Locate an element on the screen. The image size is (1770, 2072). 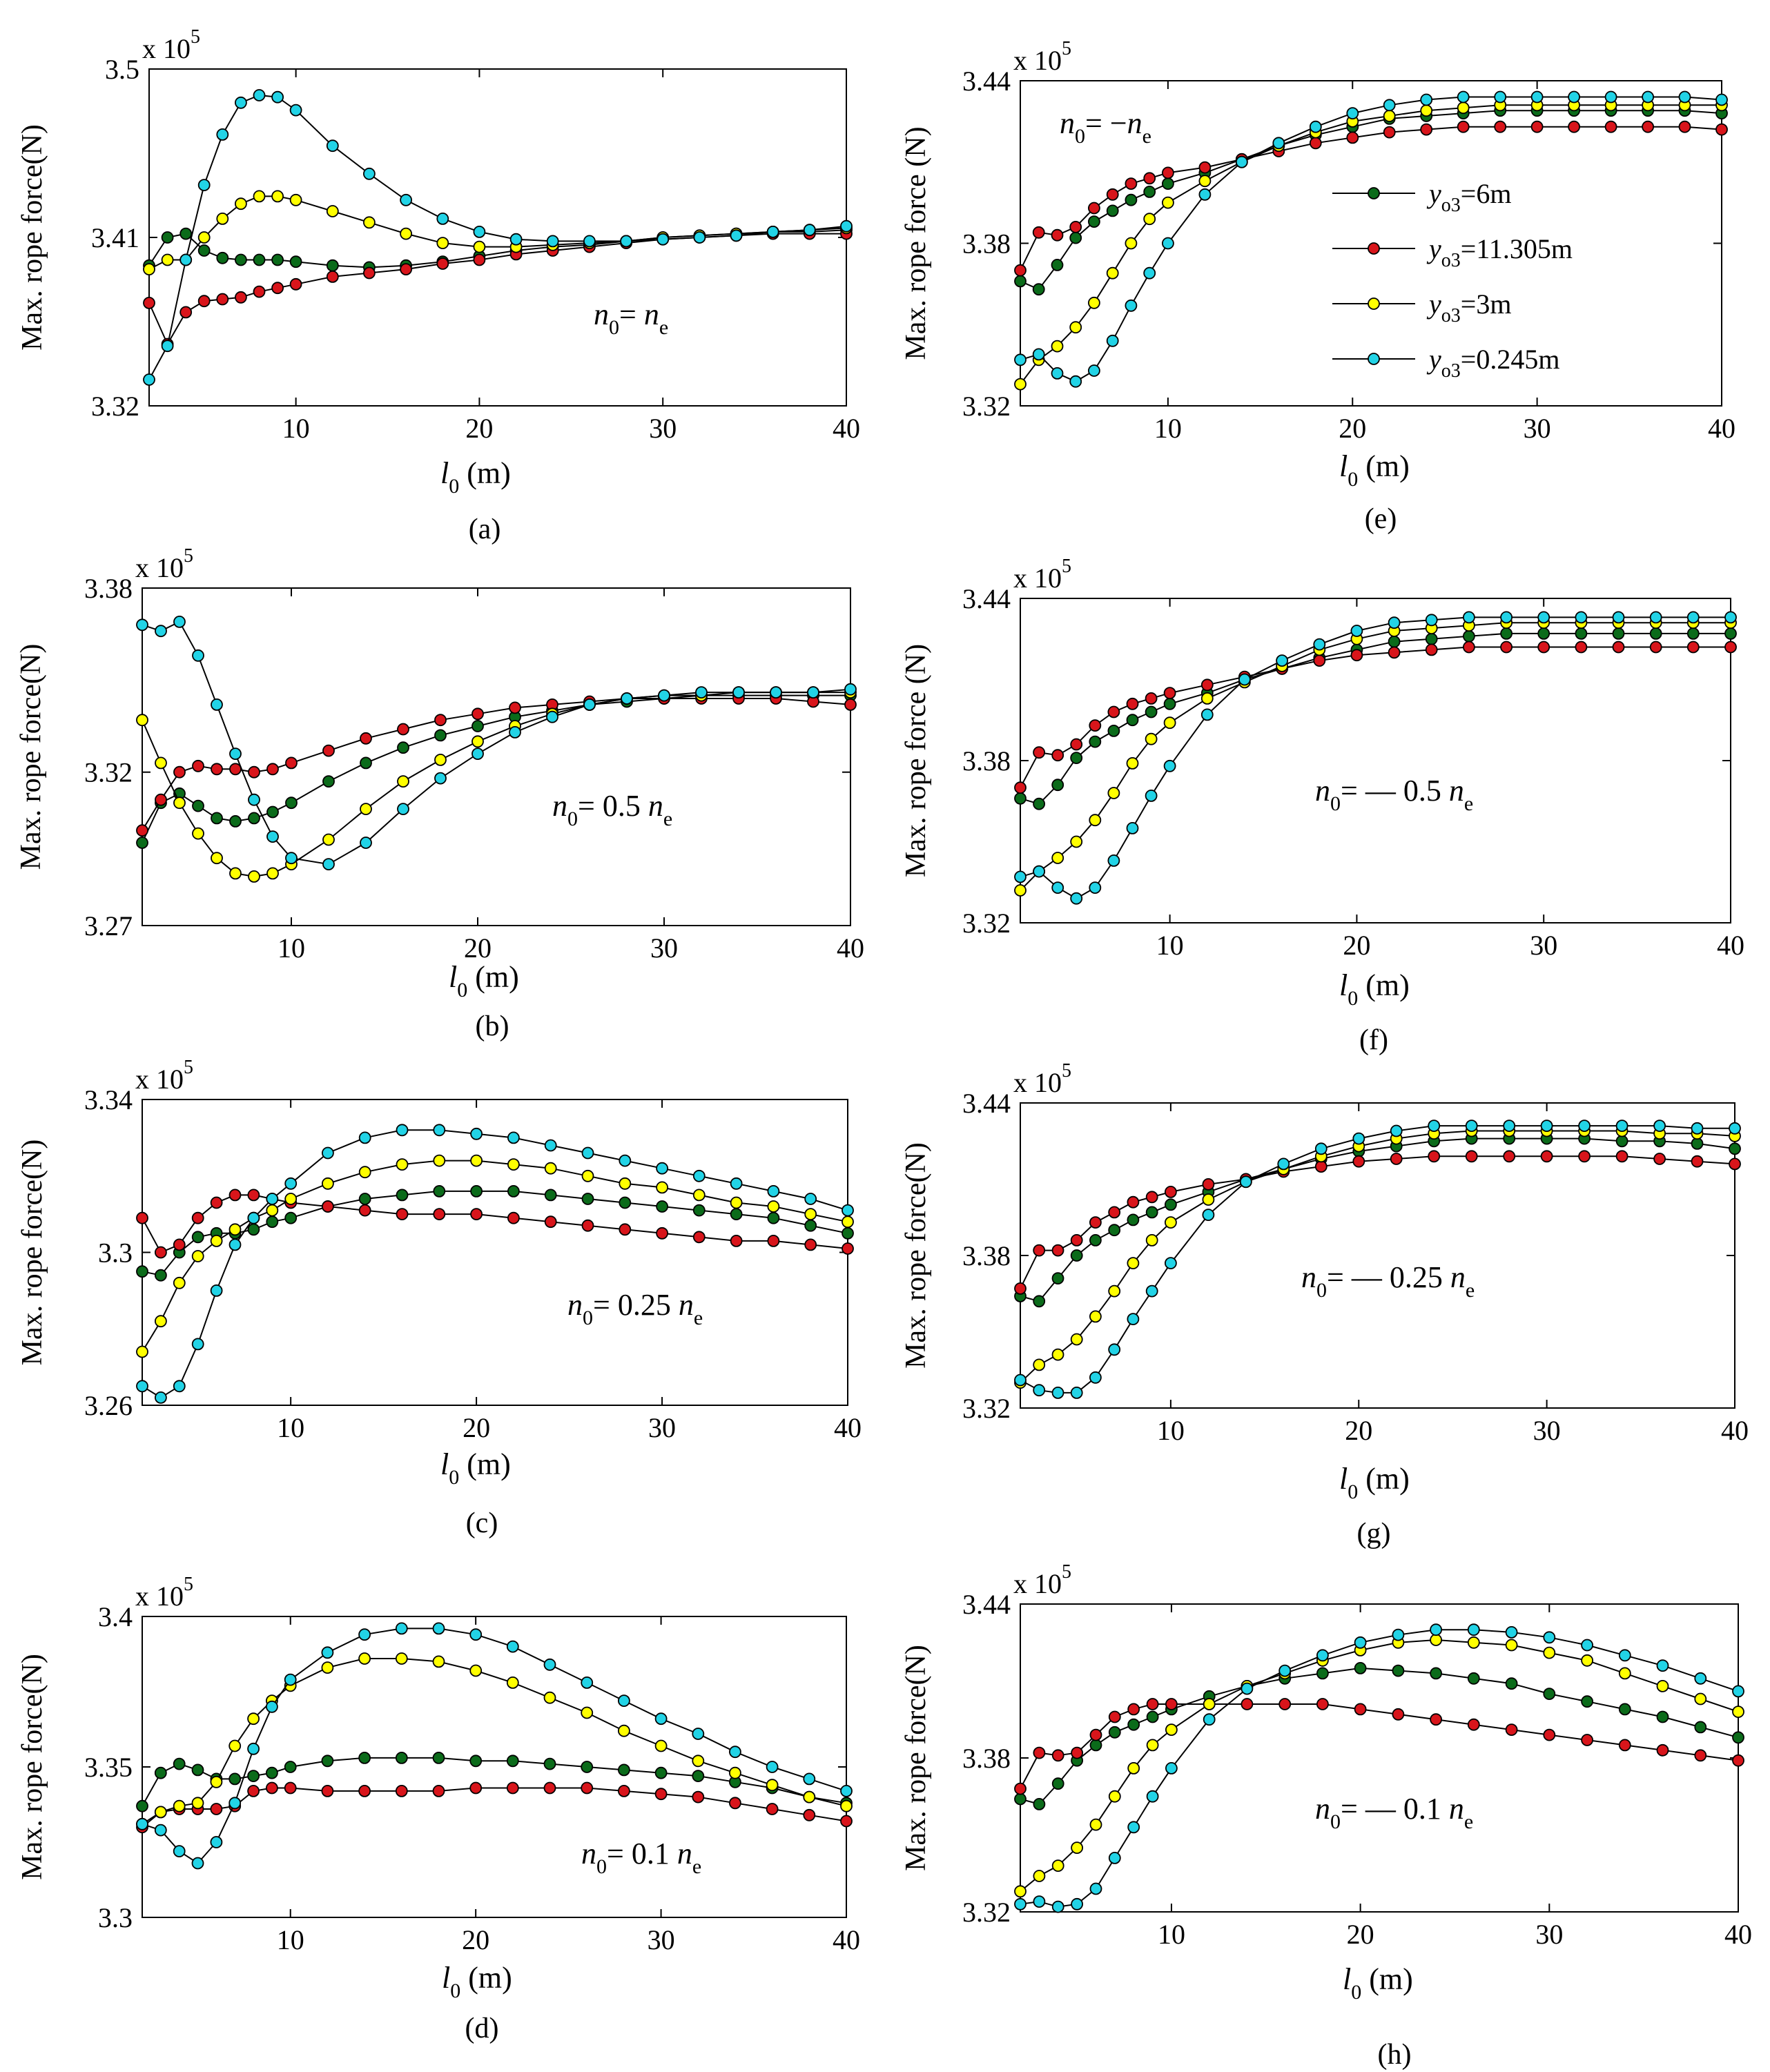
y-axis-label: Max. rope force(N) is located at coordinates (32, 1253).